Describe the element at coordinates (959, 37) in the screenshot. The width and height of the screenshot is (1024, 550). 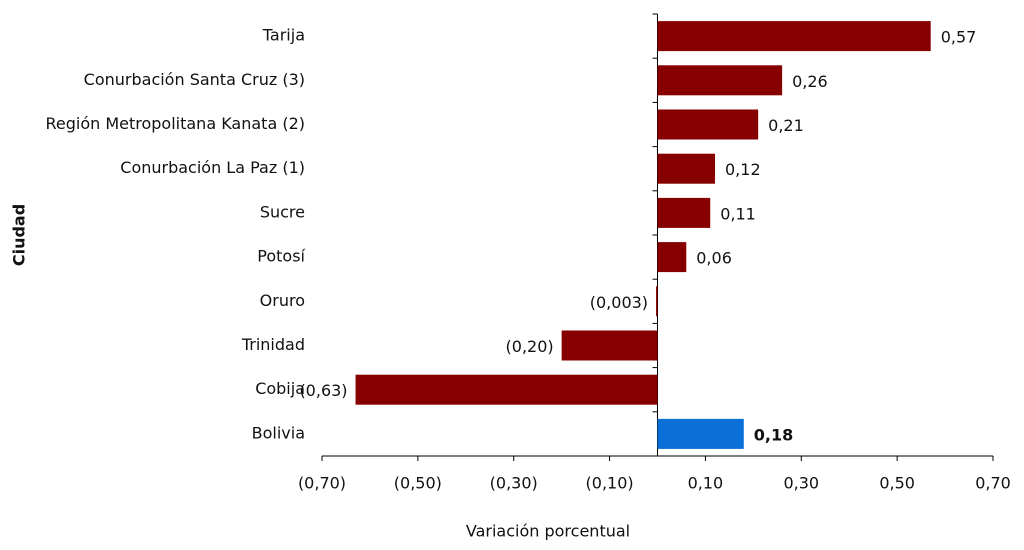
I see `data-label: 0,57` at that location.